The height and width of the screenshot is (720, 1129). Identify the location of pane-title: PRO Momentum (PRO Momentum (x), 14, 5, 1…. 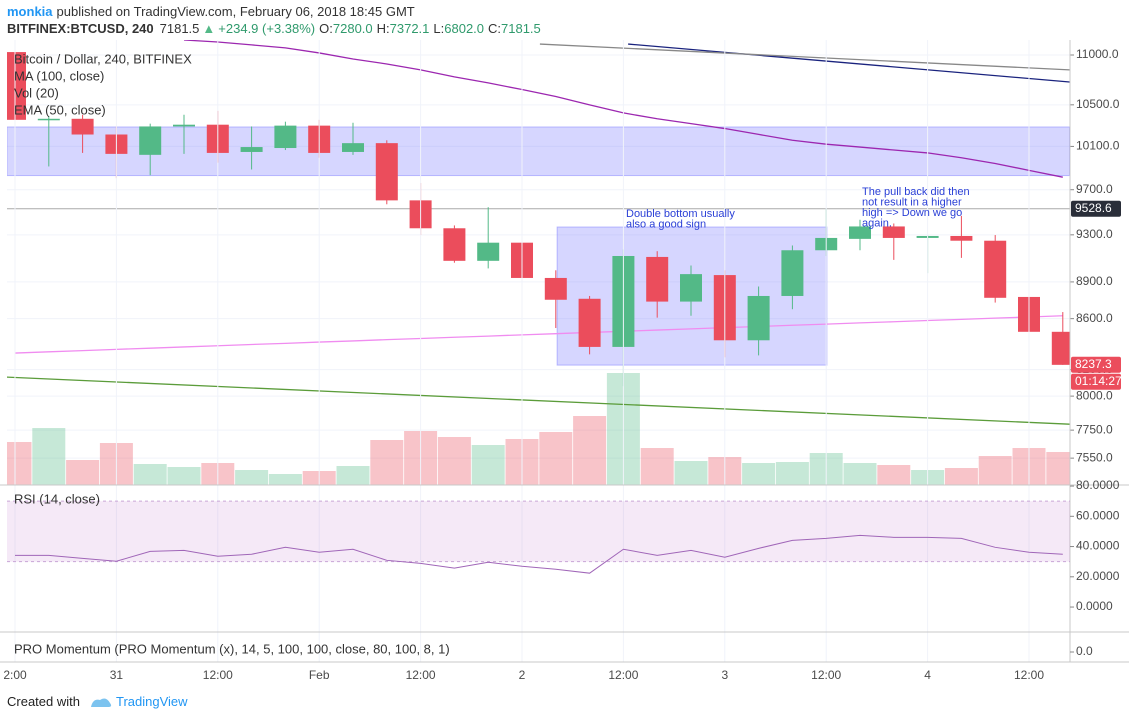
(232, 648).